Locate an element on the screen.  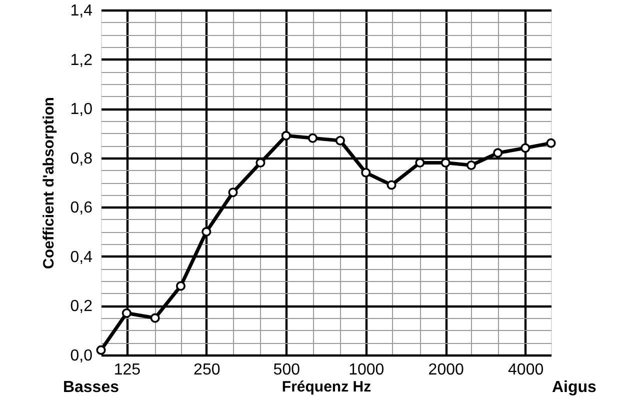
y-axis-title: Coefficient d'absorption is located at coordinates (49, 183).